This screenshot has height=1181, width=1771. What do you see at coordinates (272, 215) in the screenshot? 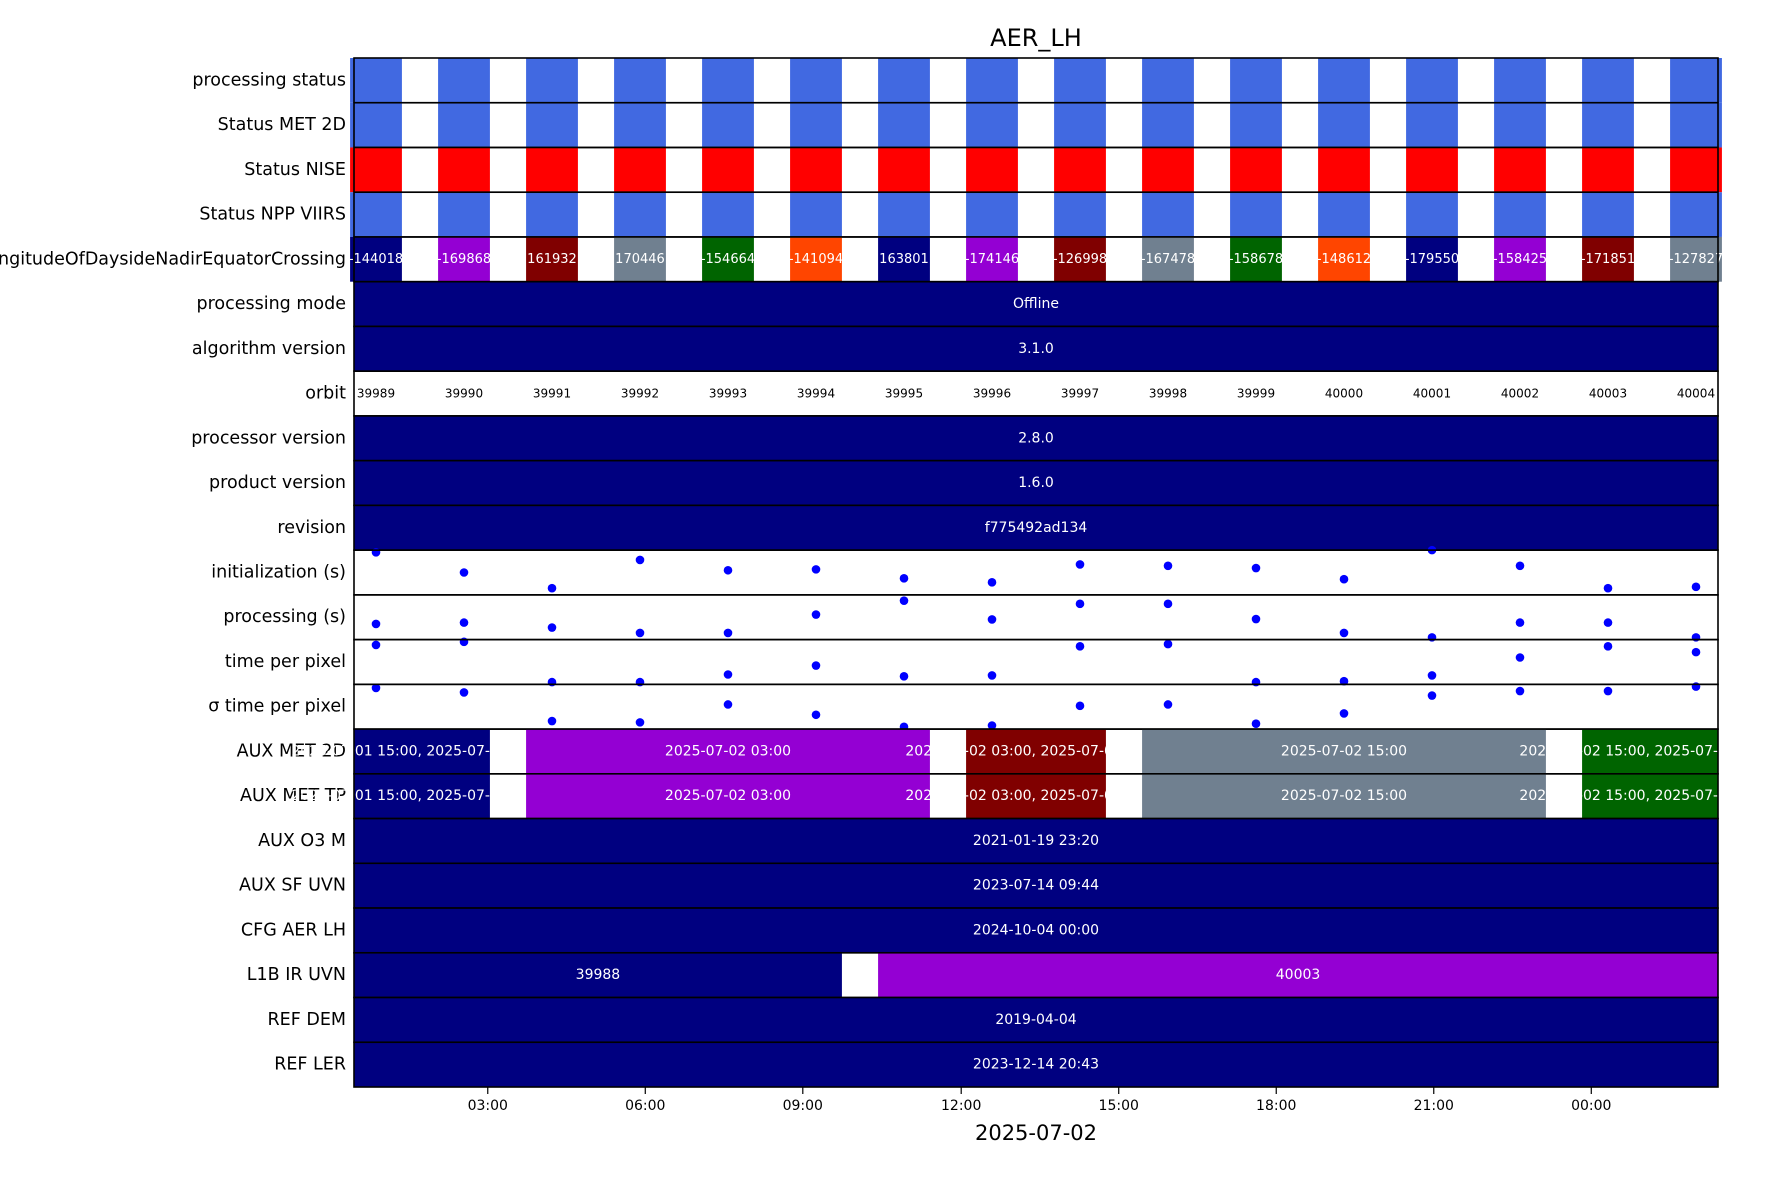
I see `row-label: Status NPP VIIRS` at bounding box center [272, 215].